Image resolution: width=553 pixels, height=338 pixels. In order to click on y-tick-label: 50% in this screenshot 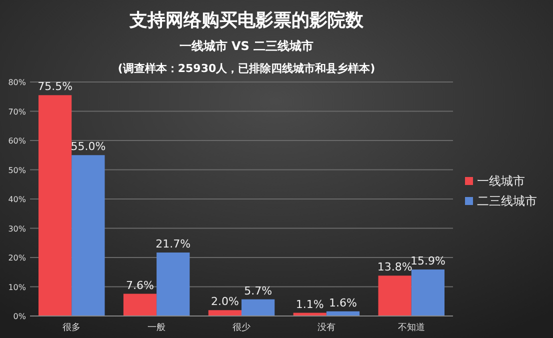, I will do `click(17, 170)`.